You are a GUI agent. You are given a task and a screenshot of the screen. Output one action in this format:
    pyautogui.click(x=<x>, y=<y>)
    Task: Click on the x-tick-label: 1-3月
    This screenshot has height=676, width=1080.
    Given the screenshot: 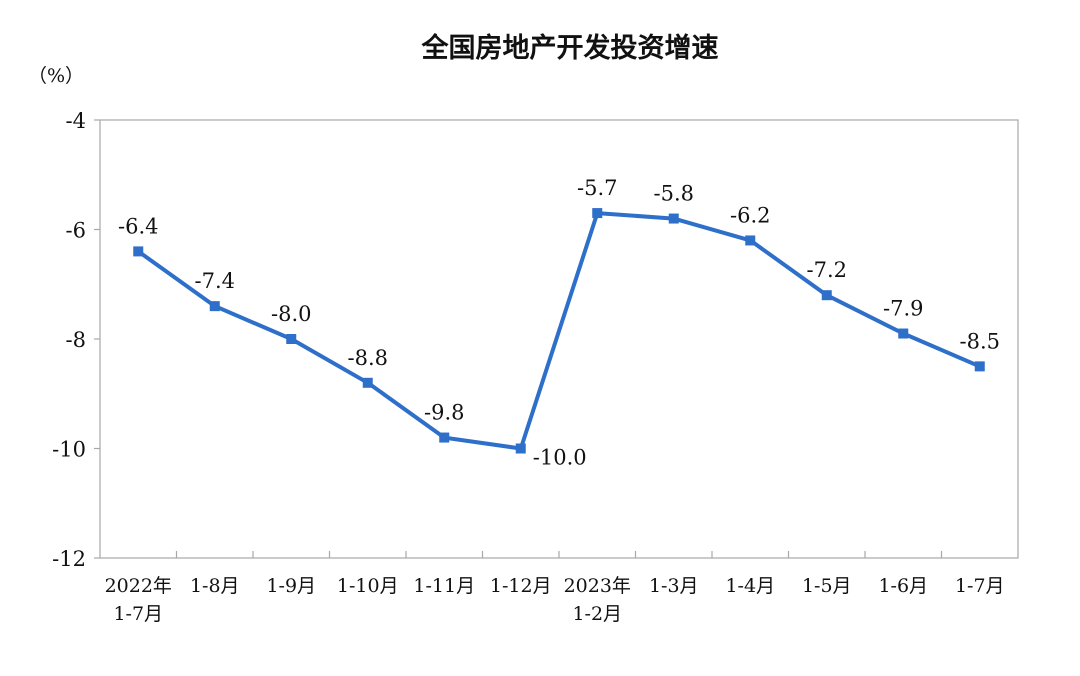 What is the action you would take?
    pyautogui.click(x=674, y=586)
    